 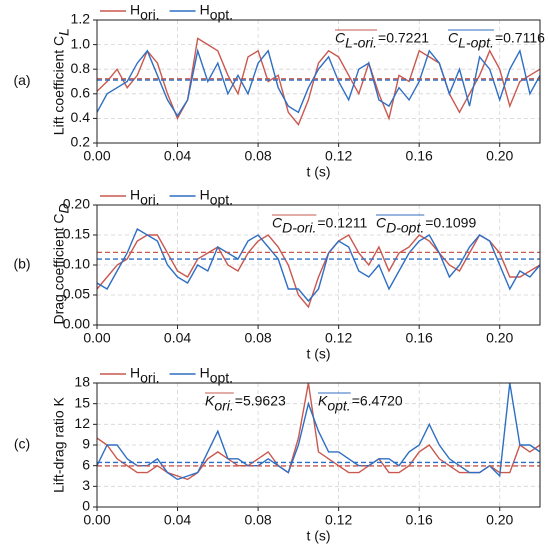 I want to click on y-tick-label: 0.8, so click(x=81, y=68).